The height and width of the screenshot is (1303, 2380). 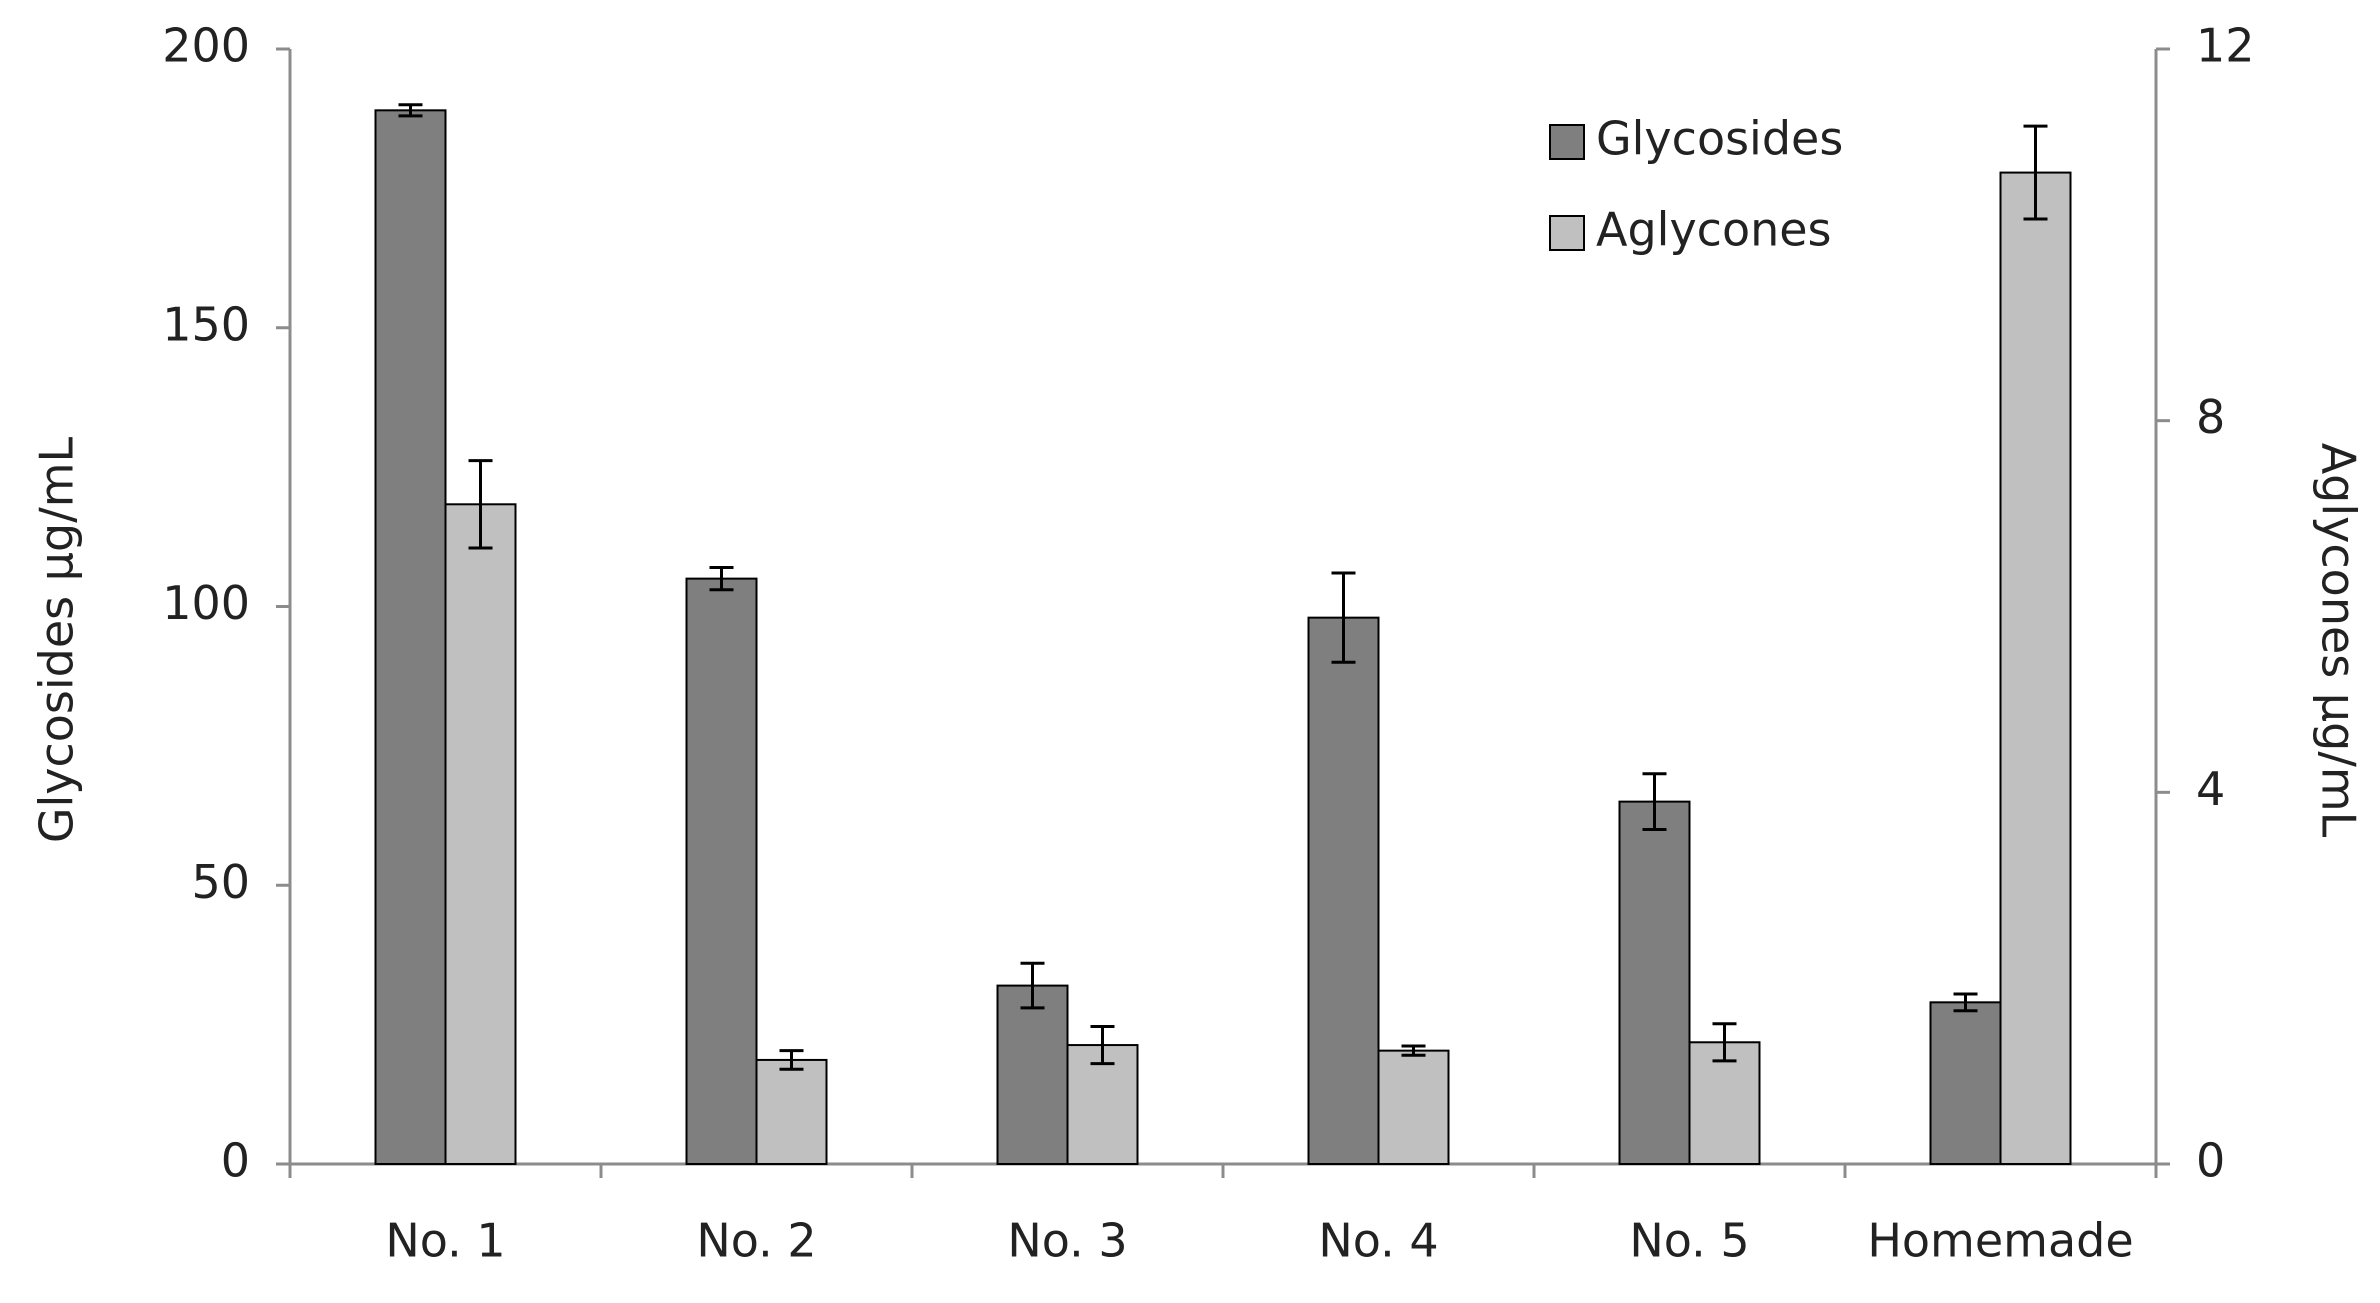 What do you see at coordinates (445, 1241) in the screenshot?
I see `x-tick-label: No. 1` at bounding box center [445, 1241].